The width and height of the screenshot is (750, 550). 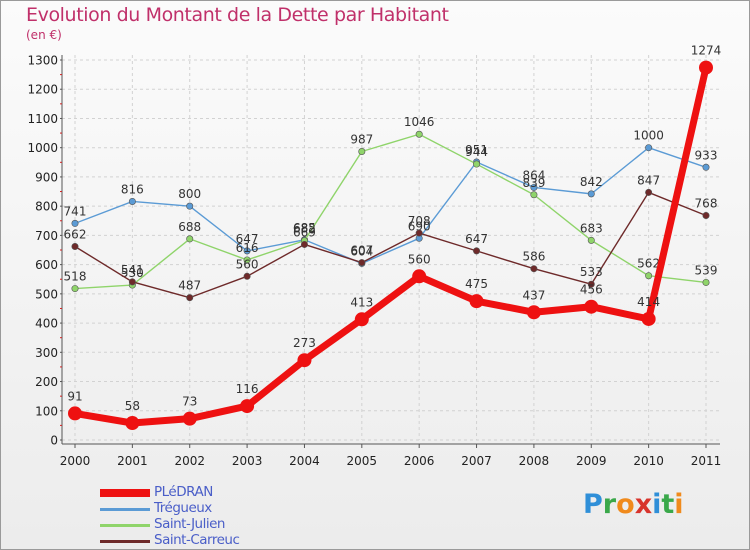 I want to click on y-tick-label: 800, so click(x=46, y=207).